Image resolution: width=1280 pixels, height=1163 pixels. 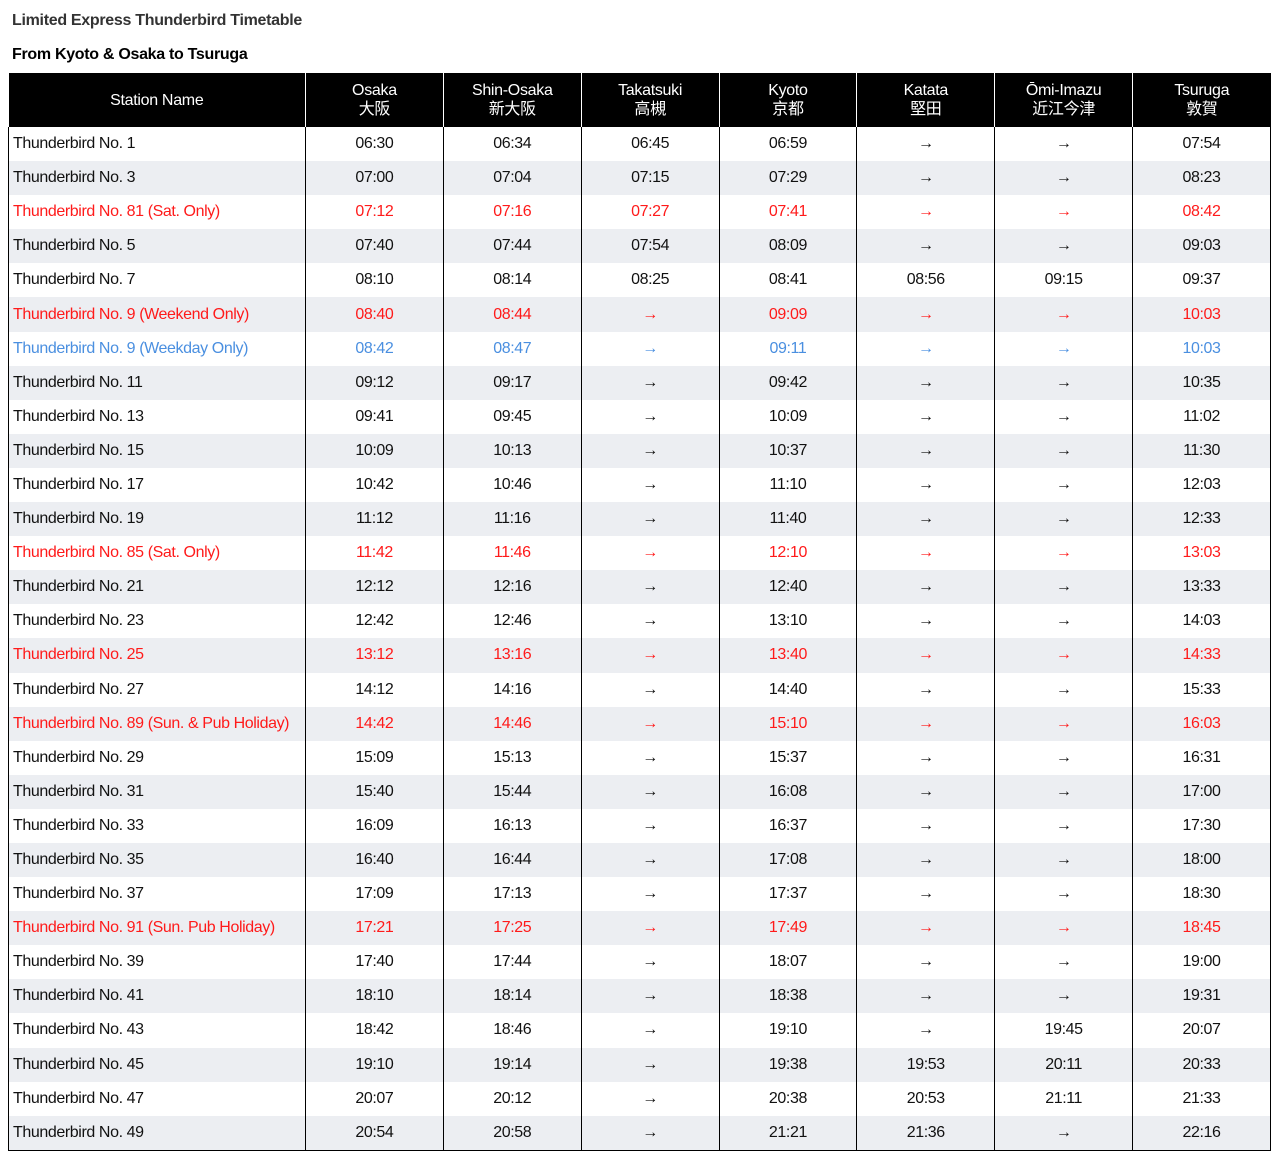 I want to click on time-cell: 10:37, so click(x=787, y=450).